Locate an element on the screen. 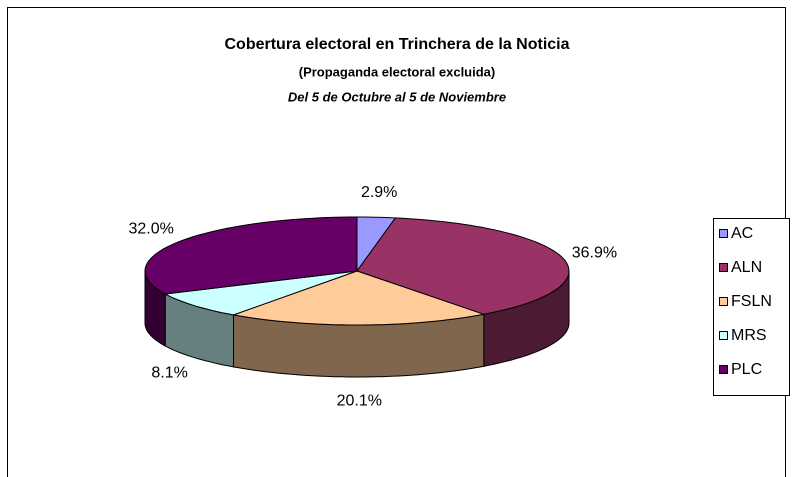  data-label: 2.9% is located at coordinates (379, 192).